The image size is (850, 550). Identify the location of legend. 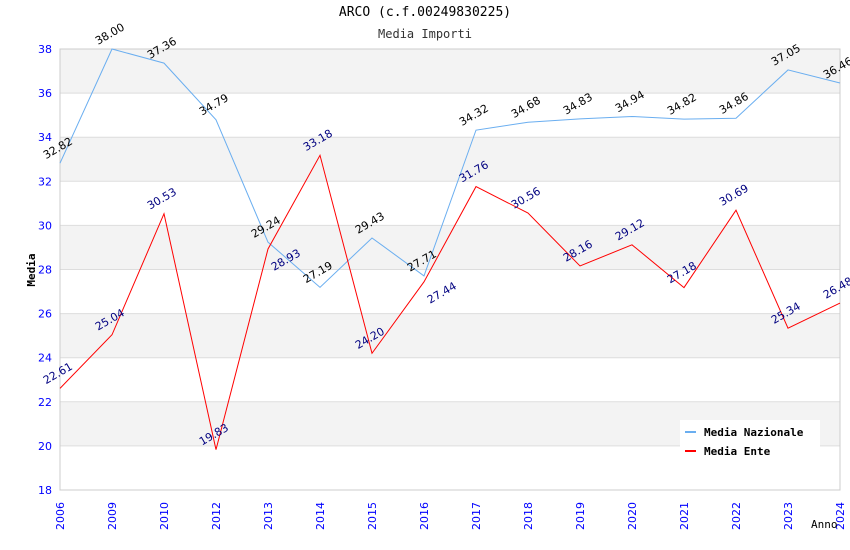
(750, 438).